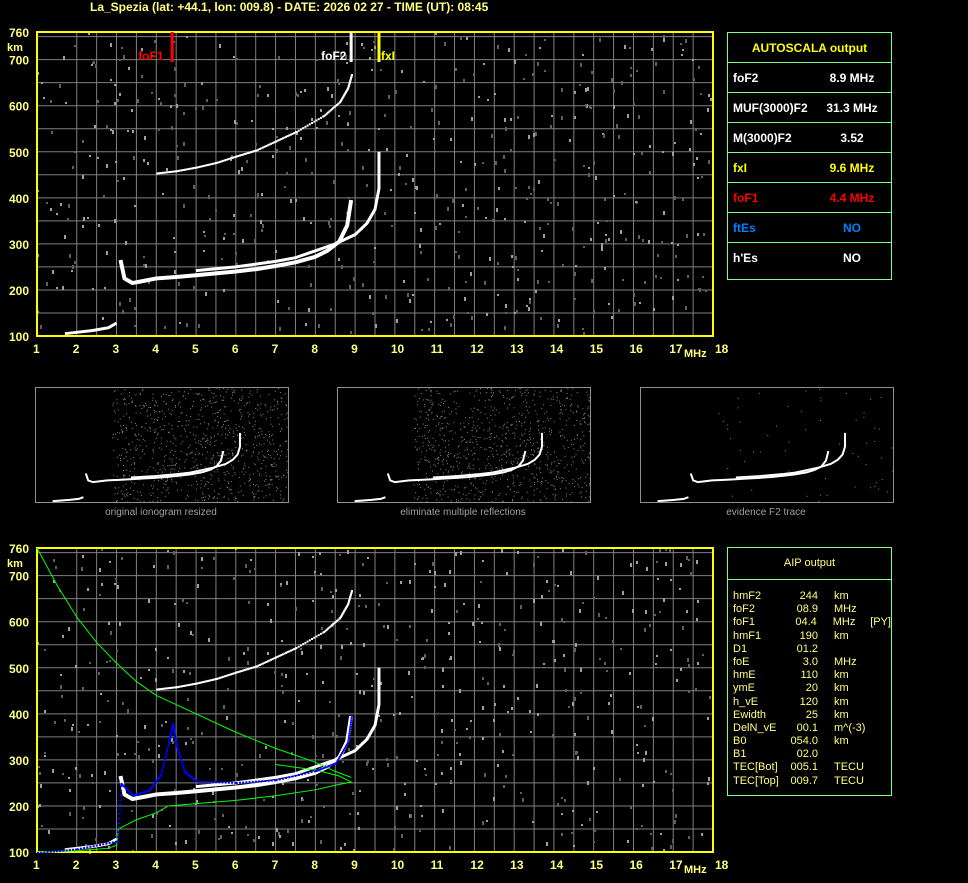 This screenshot has width=968, height=883. I want to click on aip-row: hmF2 244 km, so click(809, 596).